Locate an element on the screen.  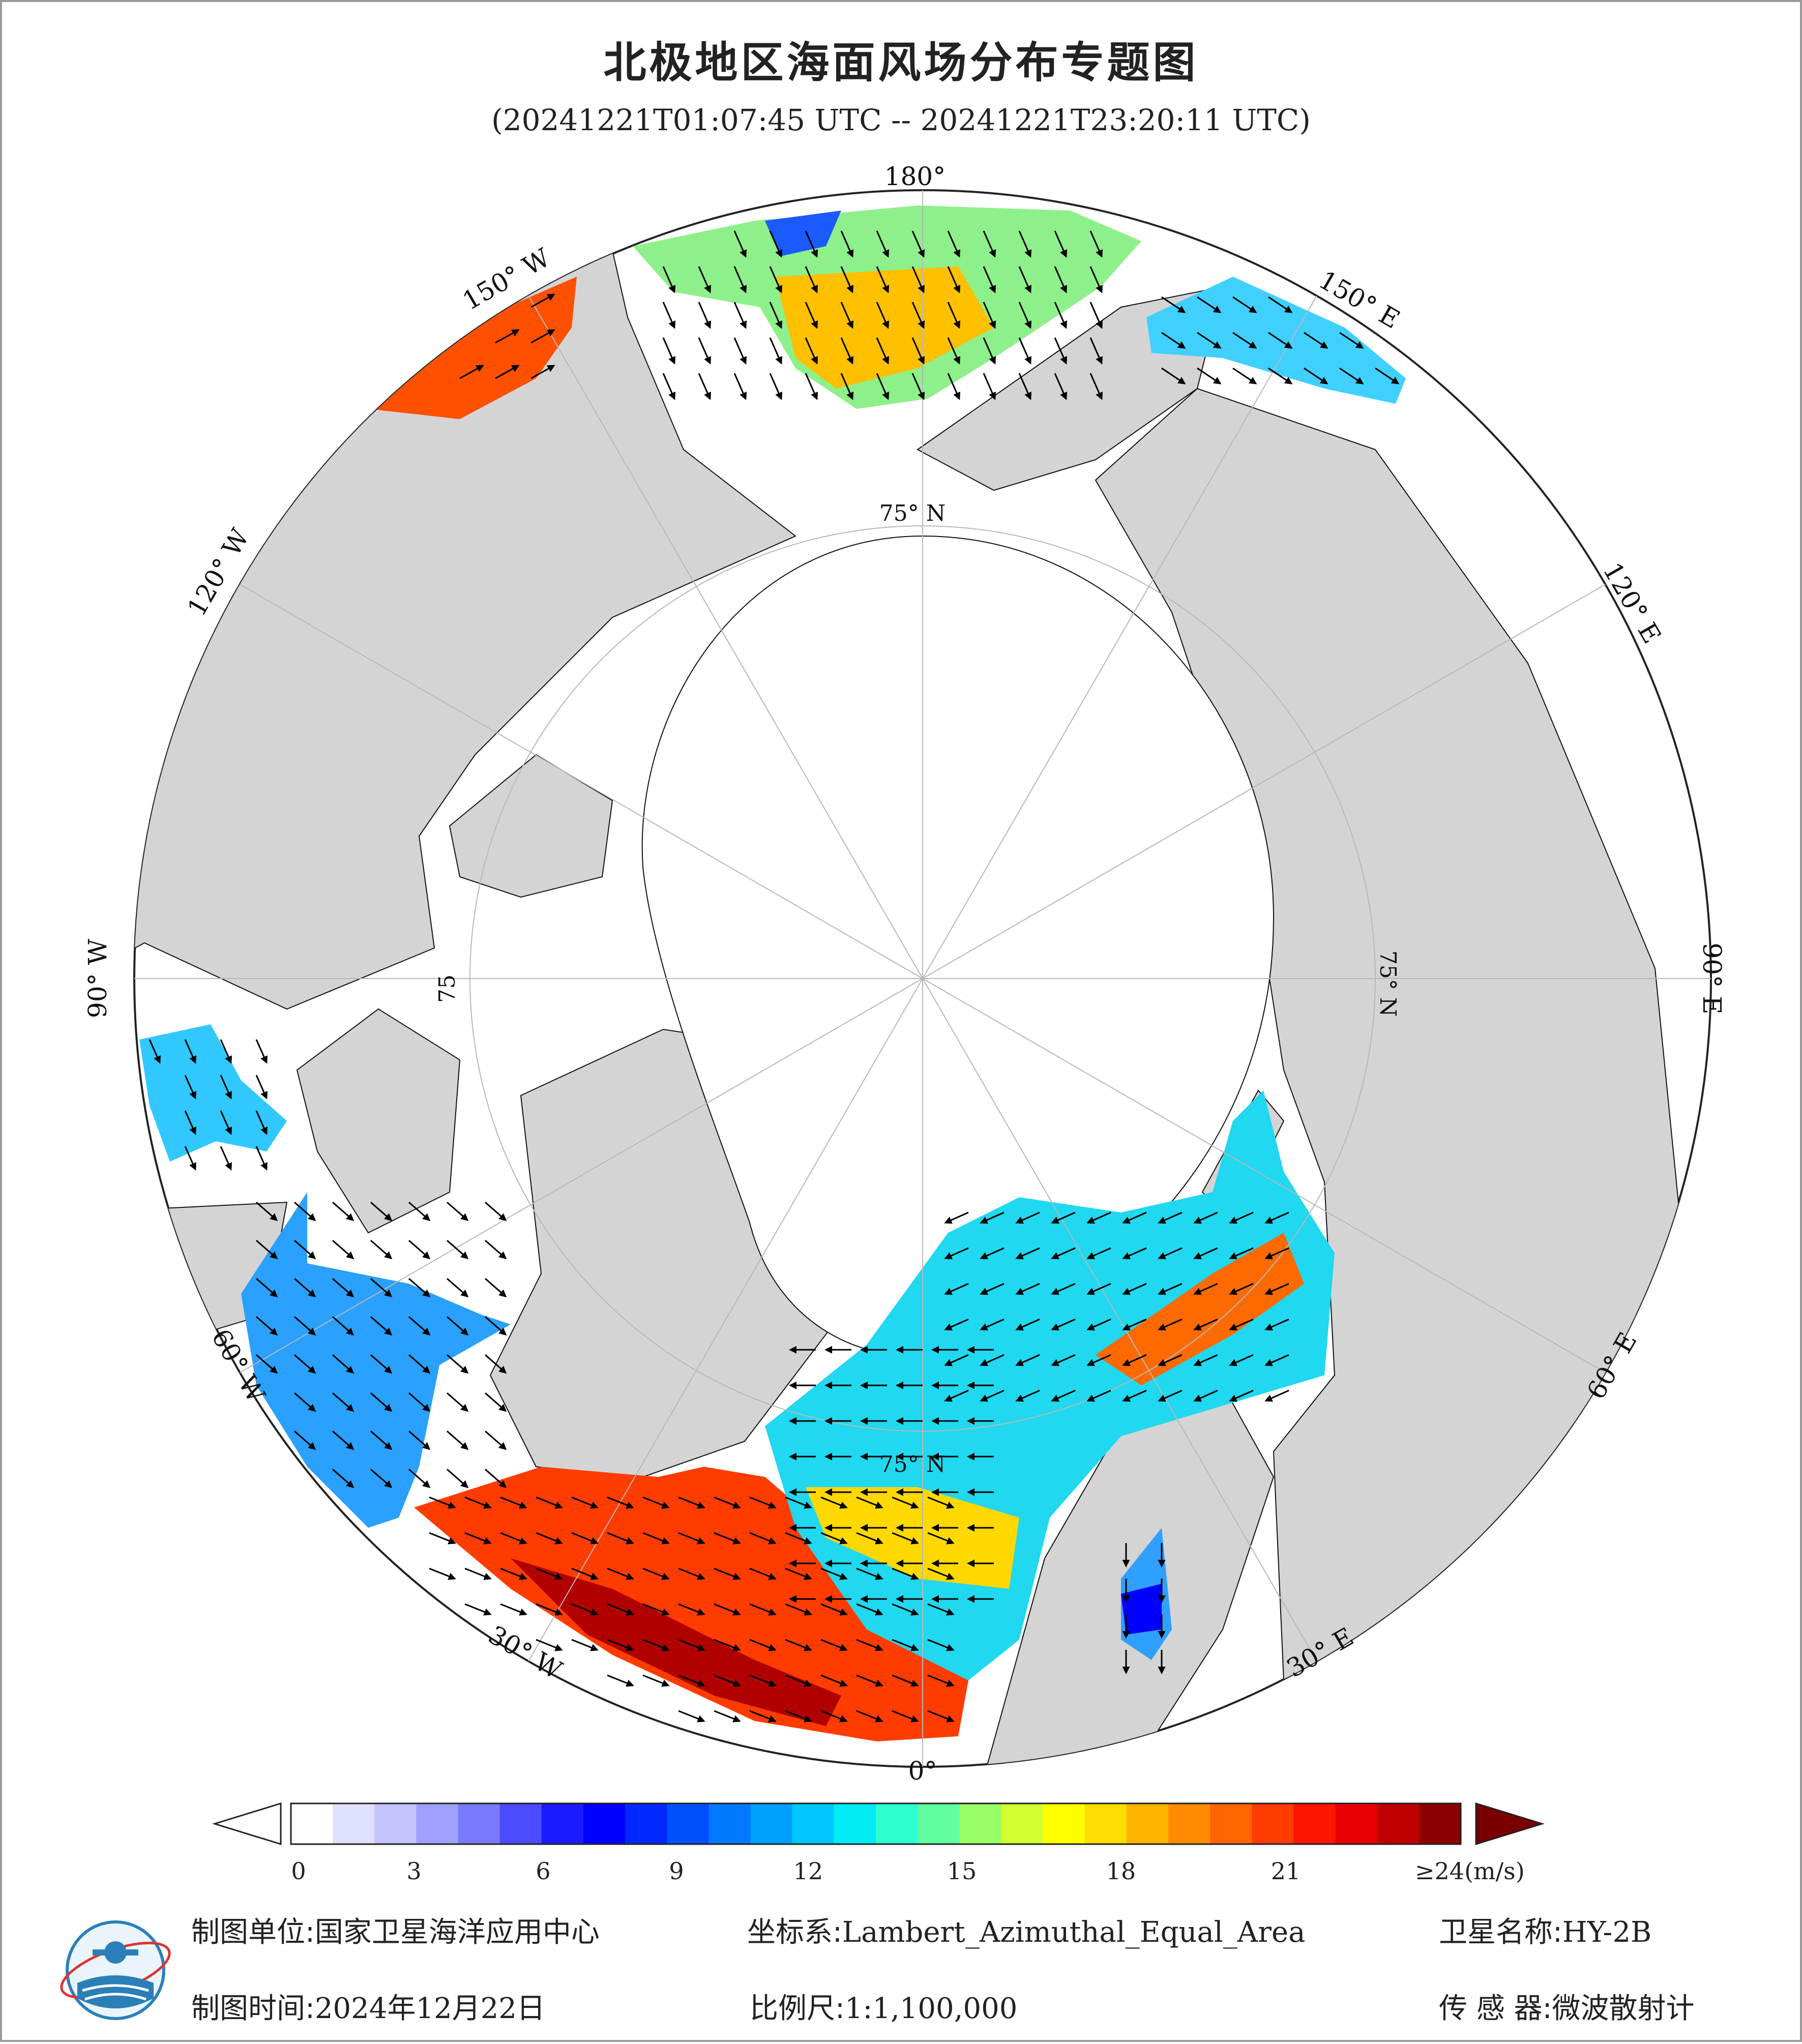
land-baffin-island is located at coordinates (378, 1121).